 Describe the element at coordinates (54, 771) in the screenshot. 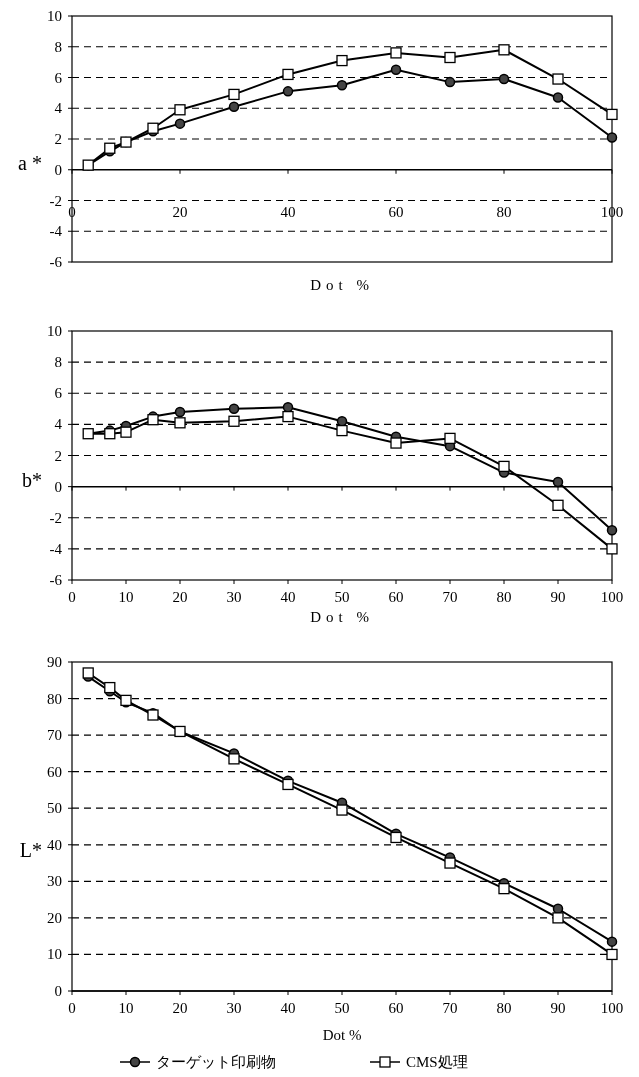

I see `y-tick-label: 60` at that location.